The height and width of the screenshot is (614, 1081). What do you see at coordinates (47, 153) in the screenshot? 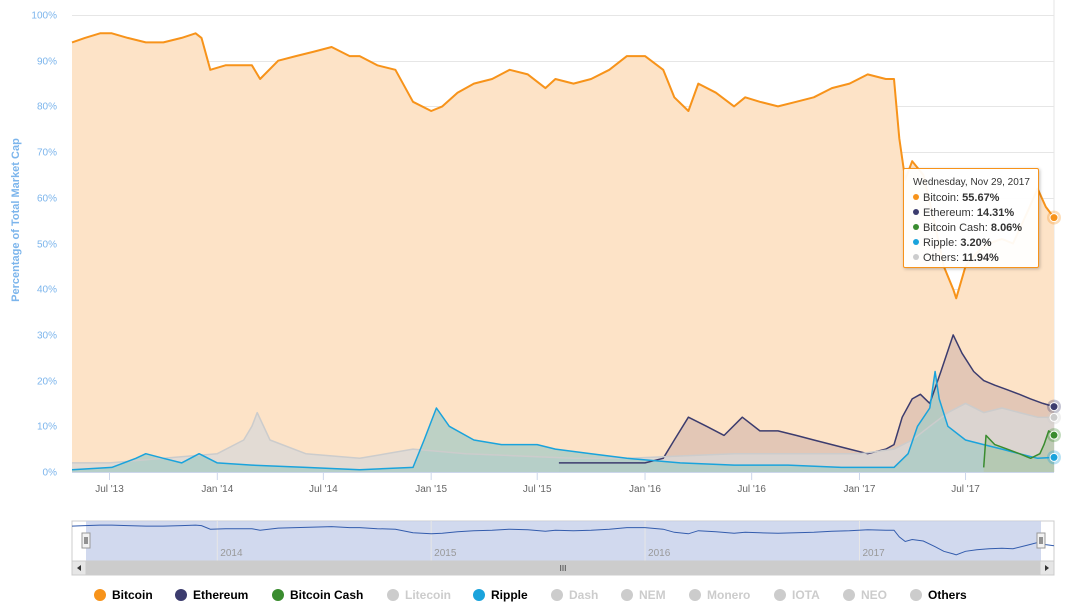
I see `y-tick-label: 70%` at bounding box center [47, 153].